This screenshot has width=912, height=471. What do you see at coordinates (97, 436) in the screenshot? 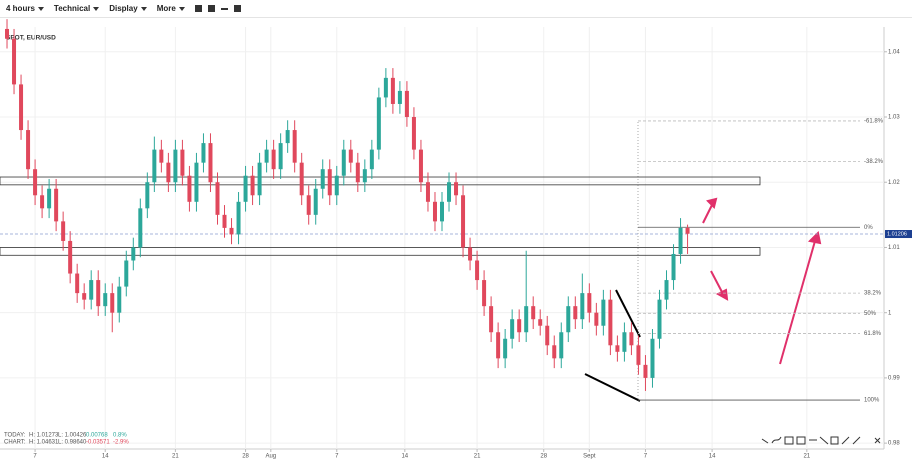
I see `info-change: 0.00768` at bounding box center [97, 436].